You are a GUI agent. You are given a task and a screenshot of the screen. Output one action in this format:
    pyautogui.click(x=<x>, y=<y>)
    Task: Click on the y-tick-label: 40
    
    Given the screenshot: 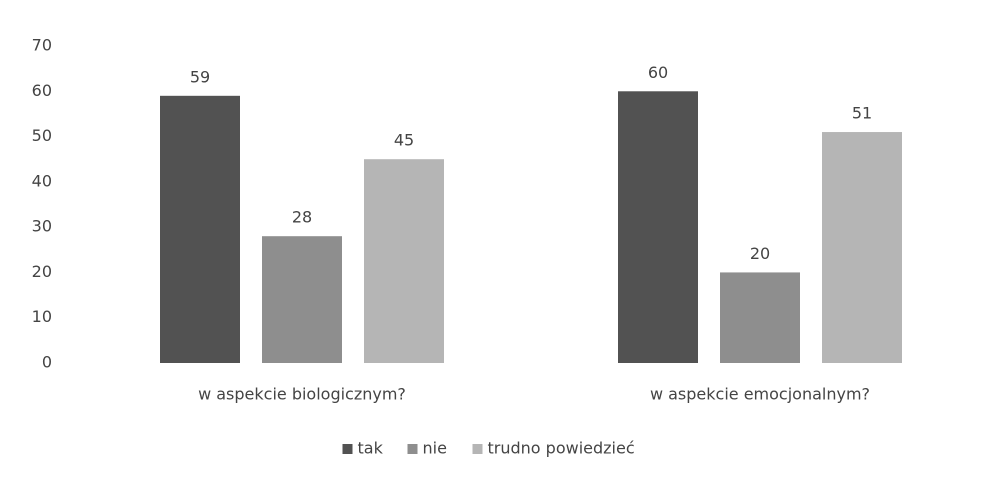 What is the action you would take?
    pyautogui.click(x=42, y=180)
    